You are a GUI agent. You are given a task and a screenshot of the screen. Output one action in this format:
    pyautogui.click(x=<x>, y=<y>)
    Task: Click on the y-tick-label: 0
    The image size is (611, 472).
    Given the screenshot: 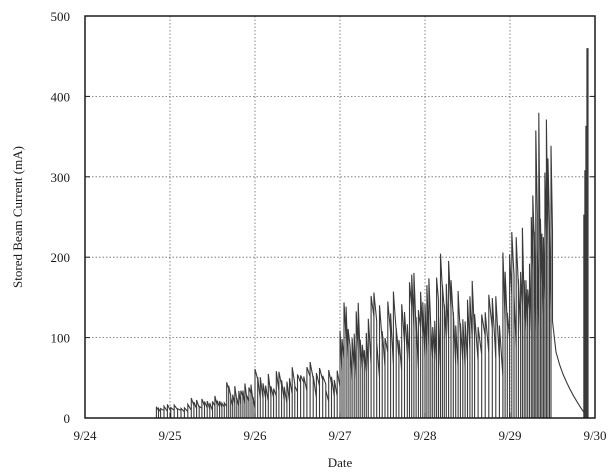 What is the action you would take?
    pyautogui.click(x=67, y=418)
    